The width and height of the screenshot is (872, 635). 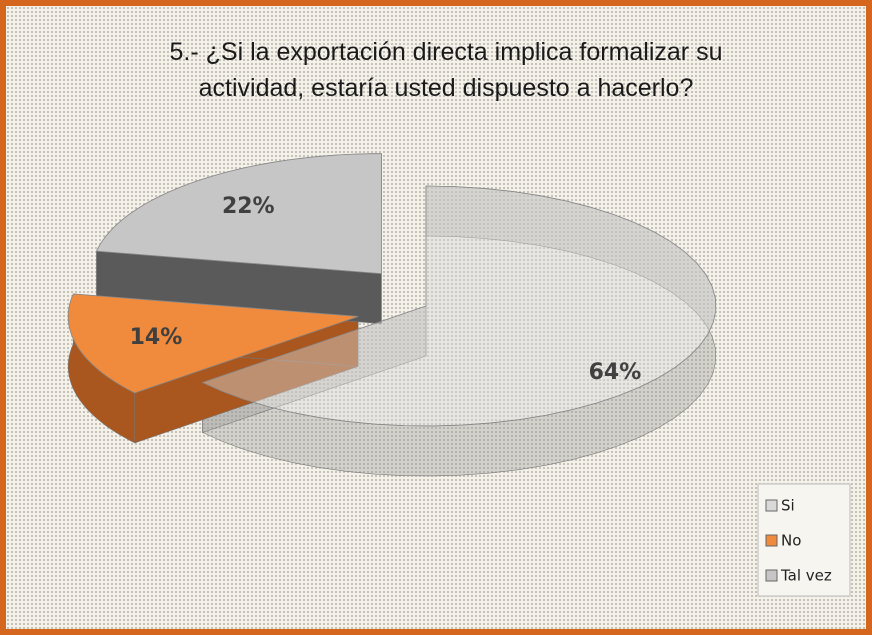 I want to click on data-label: 64%, so click(x=615, y=372).